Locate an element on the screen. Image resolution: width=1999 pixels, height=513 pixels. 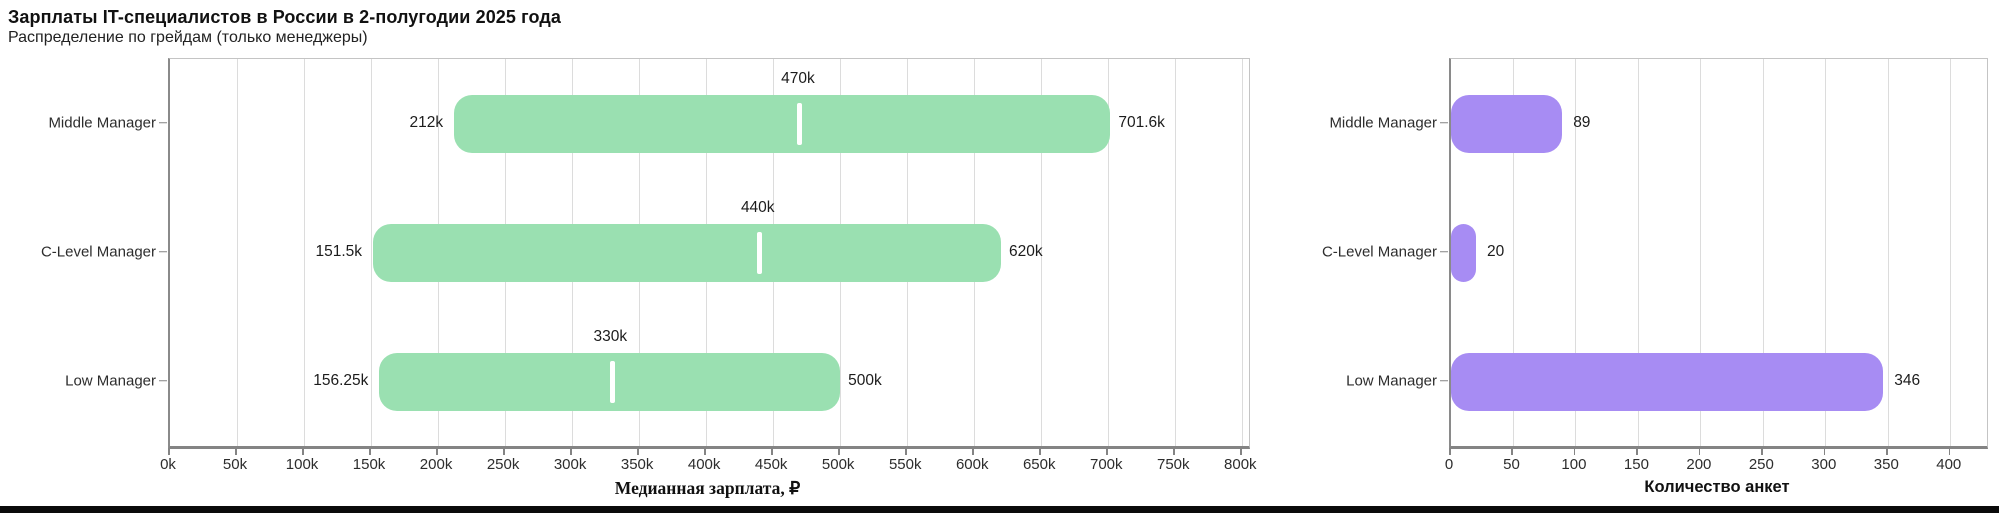
x-tick-label: 300 is located at coordinates (1824, 464).